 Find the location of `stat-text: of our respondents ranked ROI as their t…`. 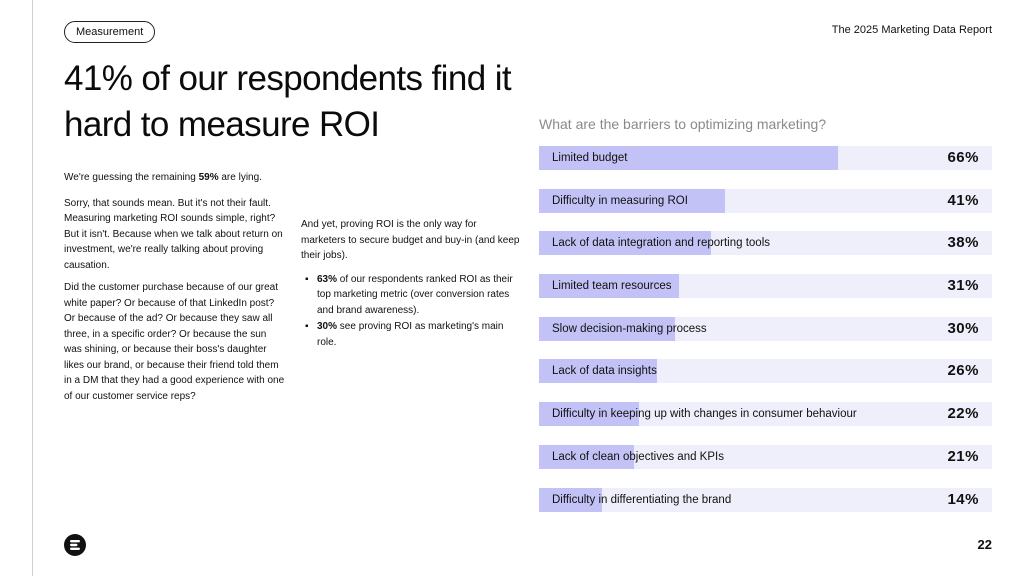

stat-text: of our respondents ranked ROI as their t… is located at coordinates (415, 294).